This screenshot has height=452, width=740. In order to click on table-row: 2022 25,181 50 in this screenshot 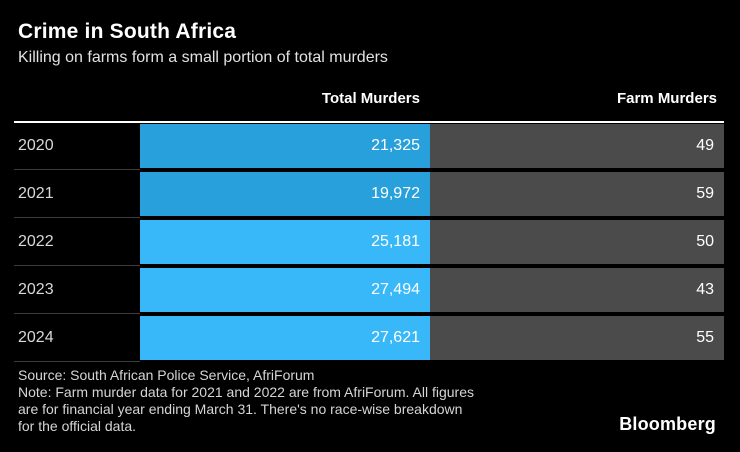, I will do `click(369, 242)`.